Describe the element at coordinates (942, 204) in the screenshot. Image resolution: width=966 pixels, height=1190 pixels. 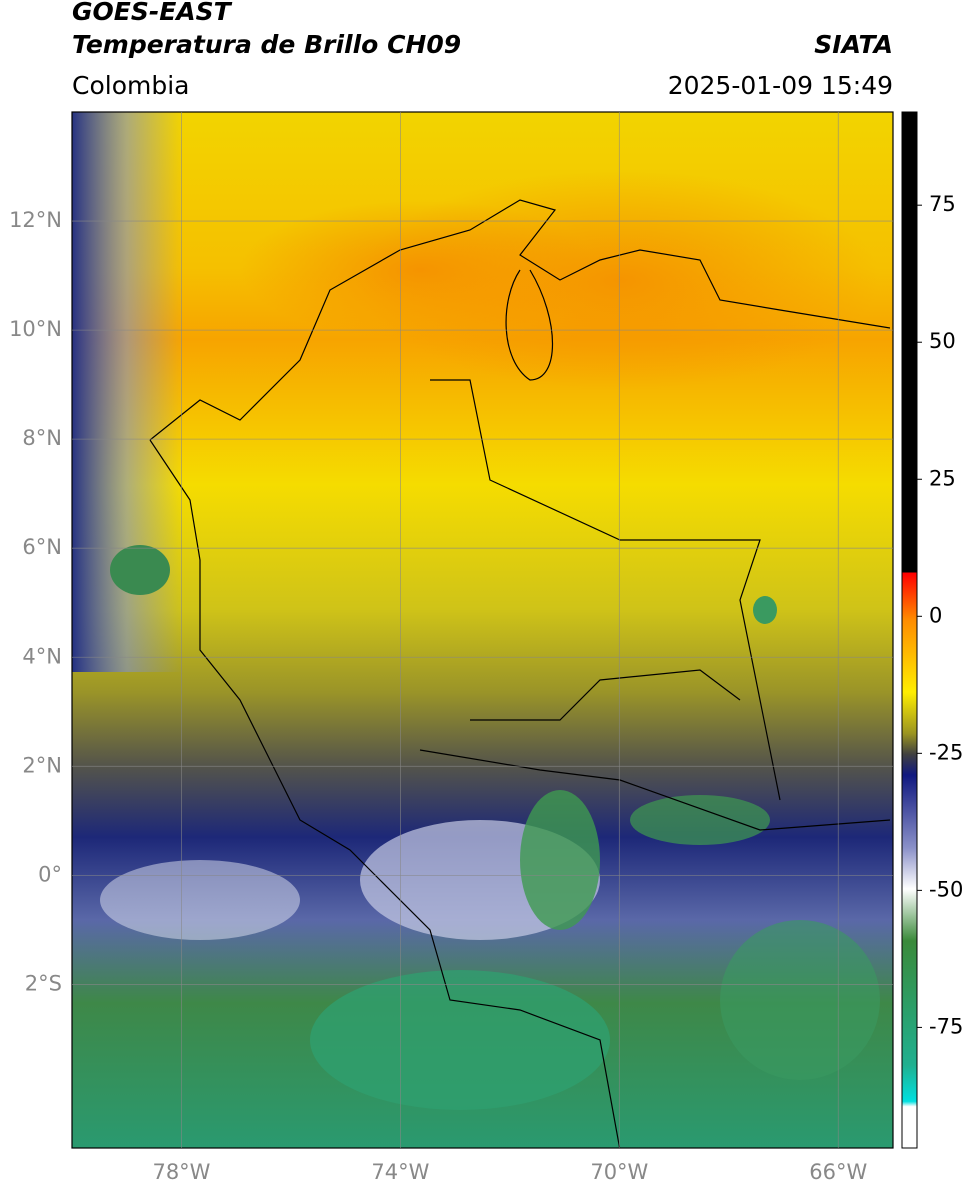
I see `colorbar-tick-label: 75` at that location.